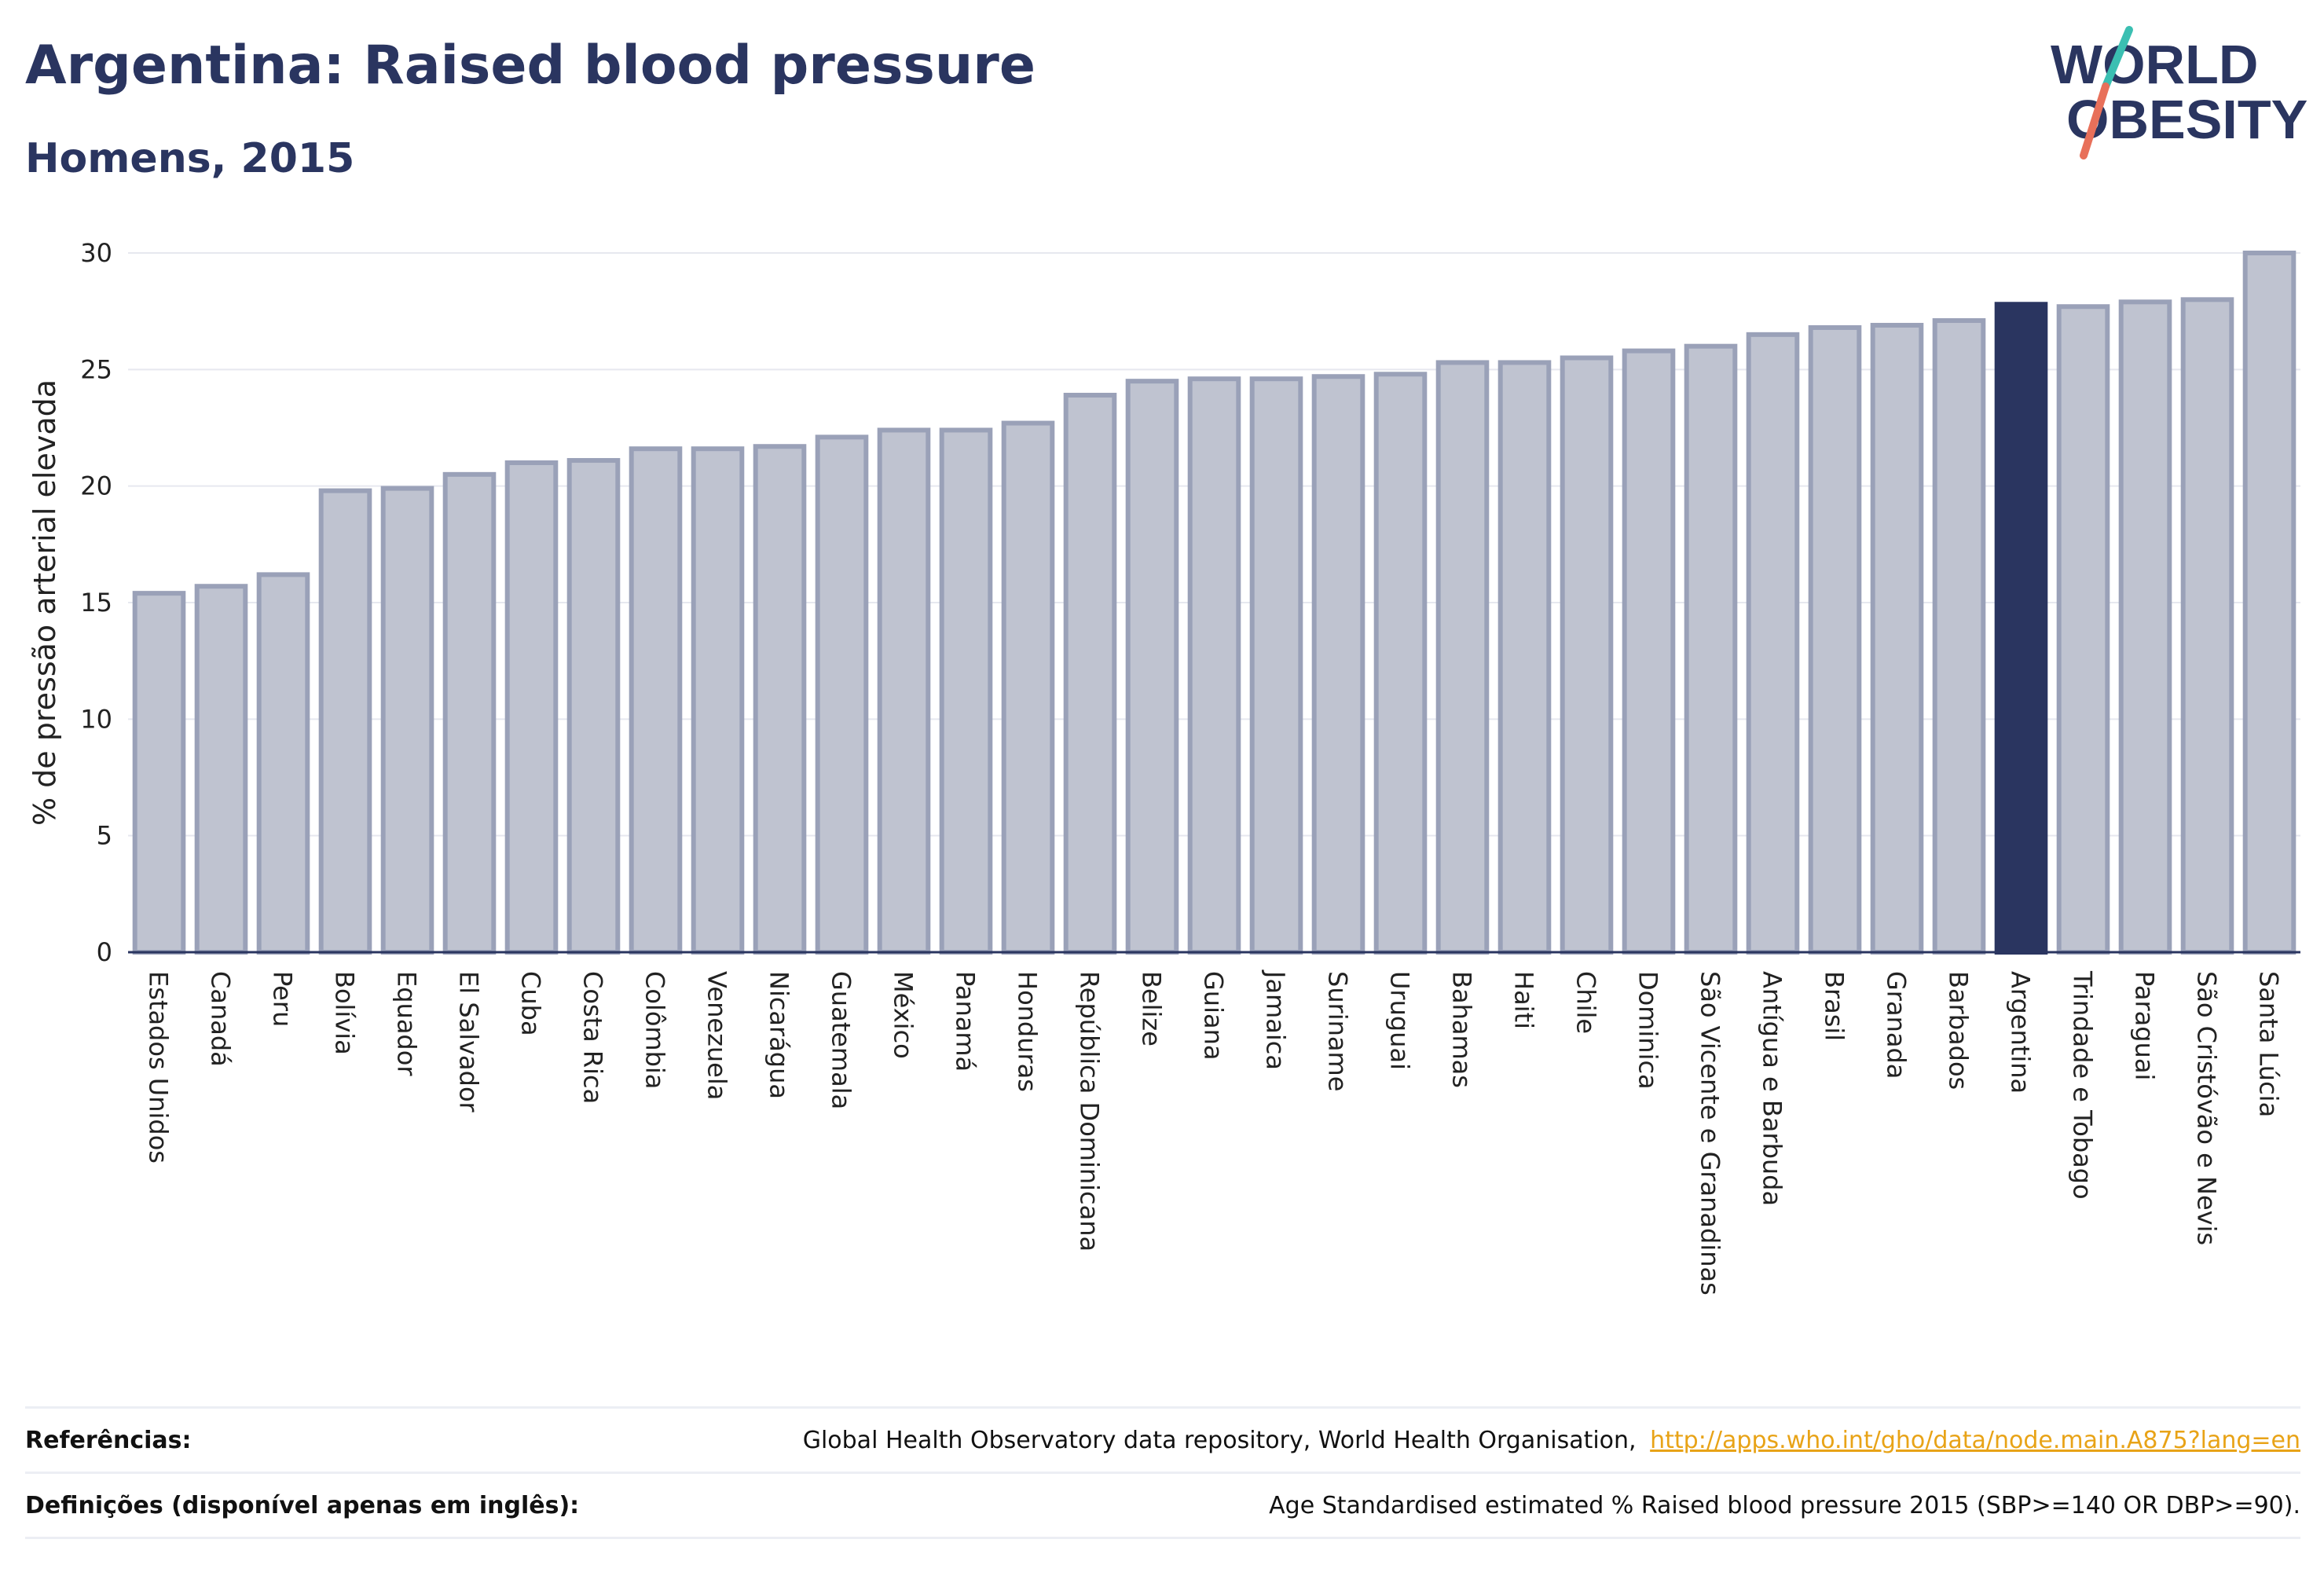 This screenshot has width=2324, height=1576. Describe the element at coordinates (1524, 1000) in the screenshot. I see `x-tick-label: Haiti` at that location.